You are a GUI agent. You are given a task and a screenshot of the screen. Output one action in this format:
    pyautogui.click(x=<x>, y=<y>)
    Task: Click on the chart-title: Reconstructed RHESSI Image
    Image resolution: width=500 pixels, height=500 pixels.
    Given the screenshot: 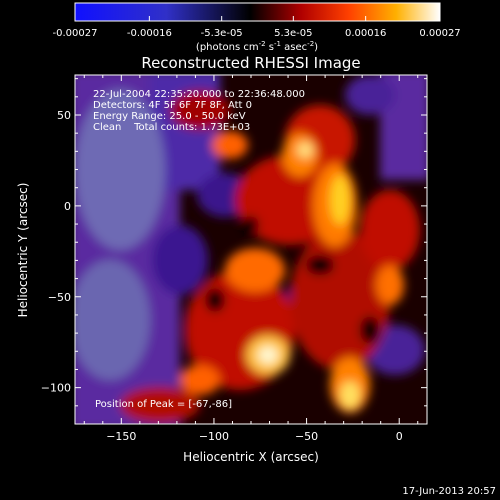 What is the action you would take?
    pyautogui.click(x=250, y=63)
    